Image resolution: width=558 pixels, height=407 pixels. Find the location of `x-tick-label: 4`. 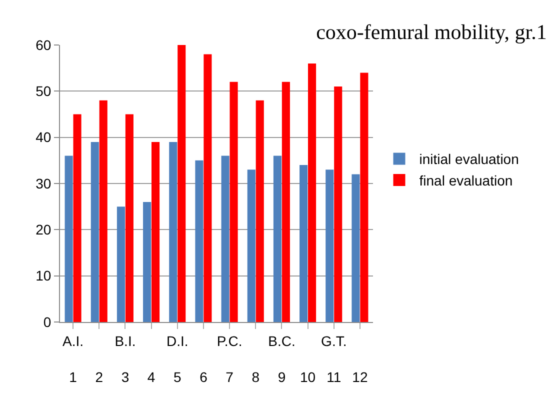

x-tick-label: 4 is located at coordinates (151, 377).